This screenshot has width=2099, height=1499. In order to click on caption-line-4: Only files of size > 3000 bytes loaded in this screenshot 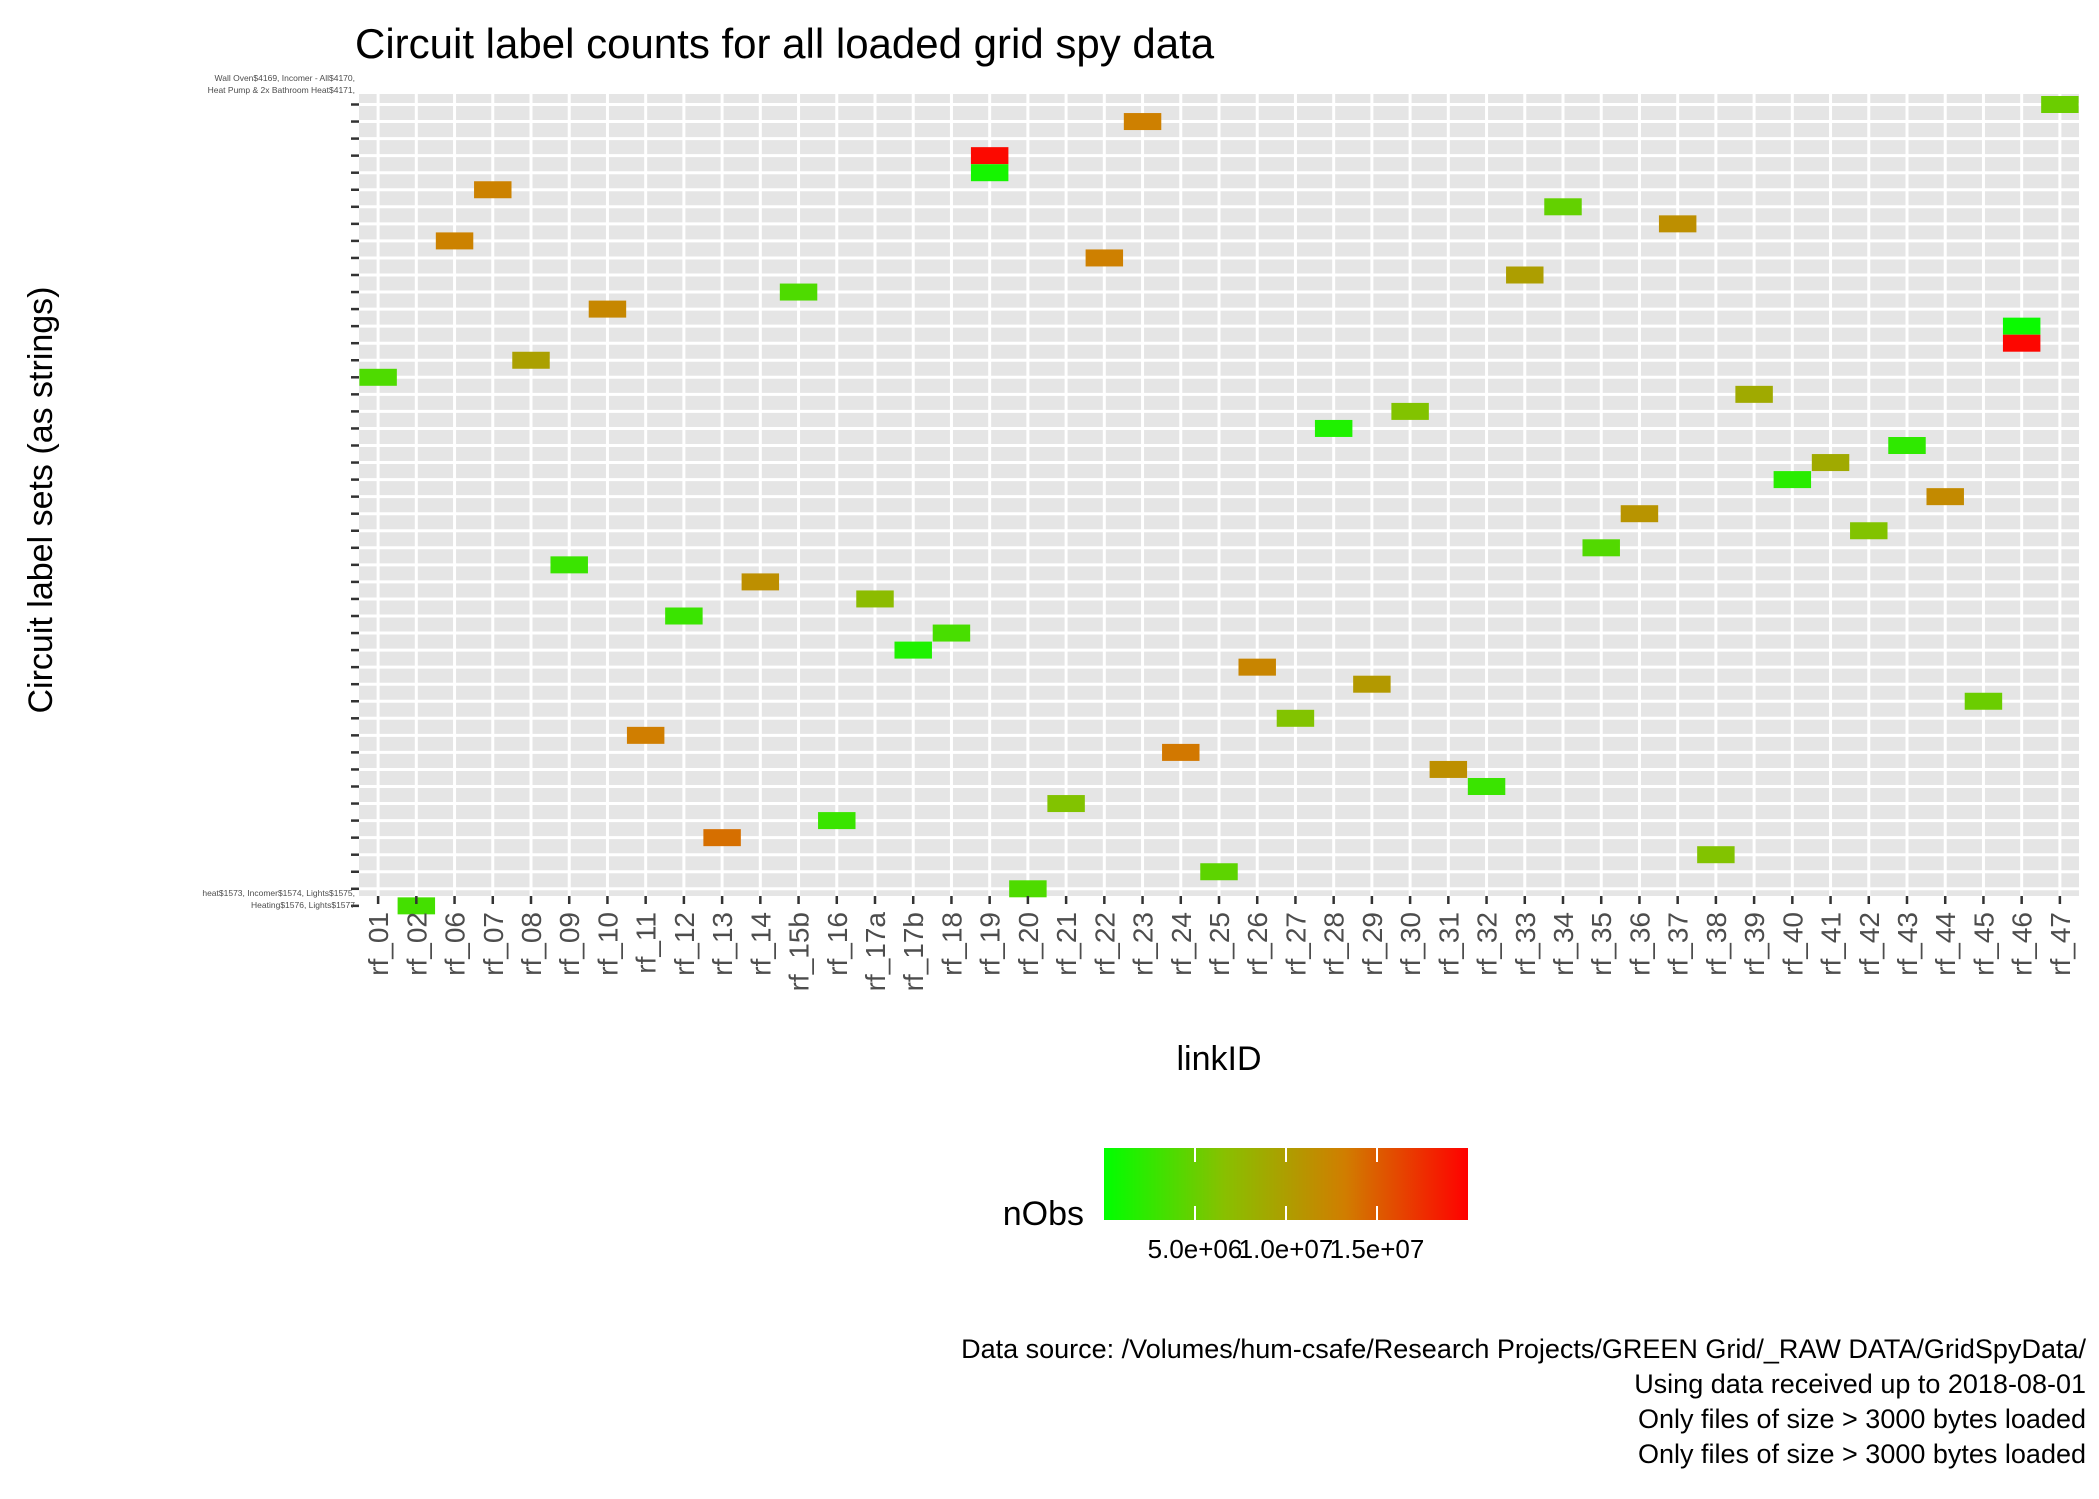, I will do `click(1862, 1454)`.